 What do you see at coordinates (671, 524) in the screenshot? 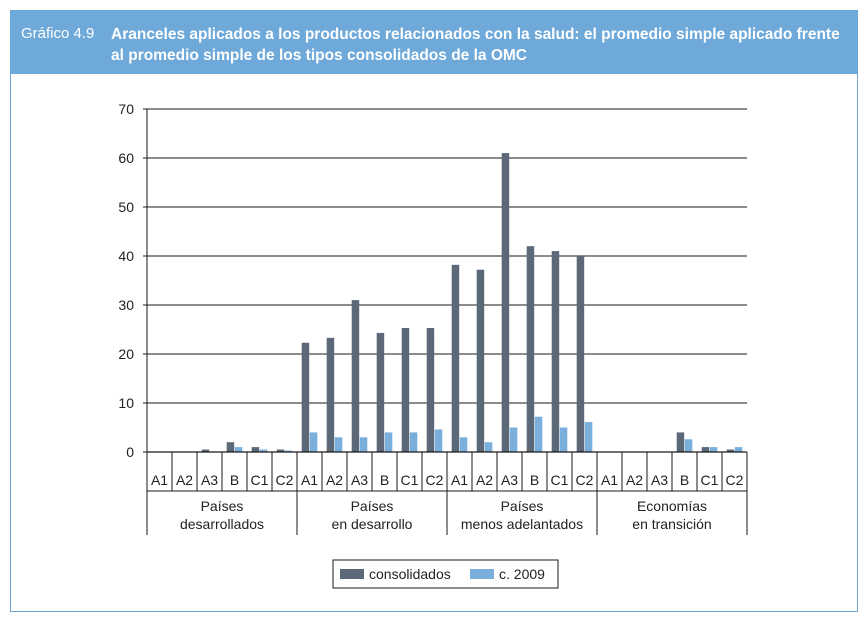
I see `group-label-line2: en transición` at bounding box center [671, 524].